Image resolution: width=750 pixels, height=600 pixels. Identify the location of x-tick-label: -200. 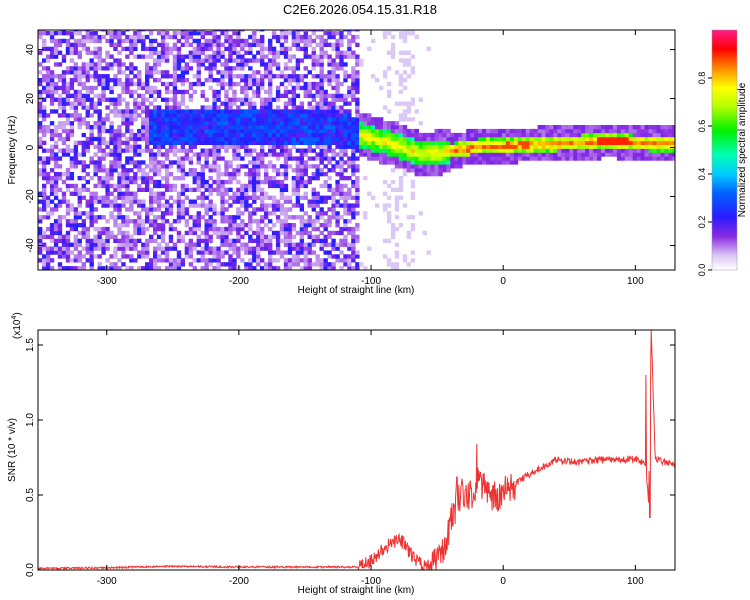
(239, 581).